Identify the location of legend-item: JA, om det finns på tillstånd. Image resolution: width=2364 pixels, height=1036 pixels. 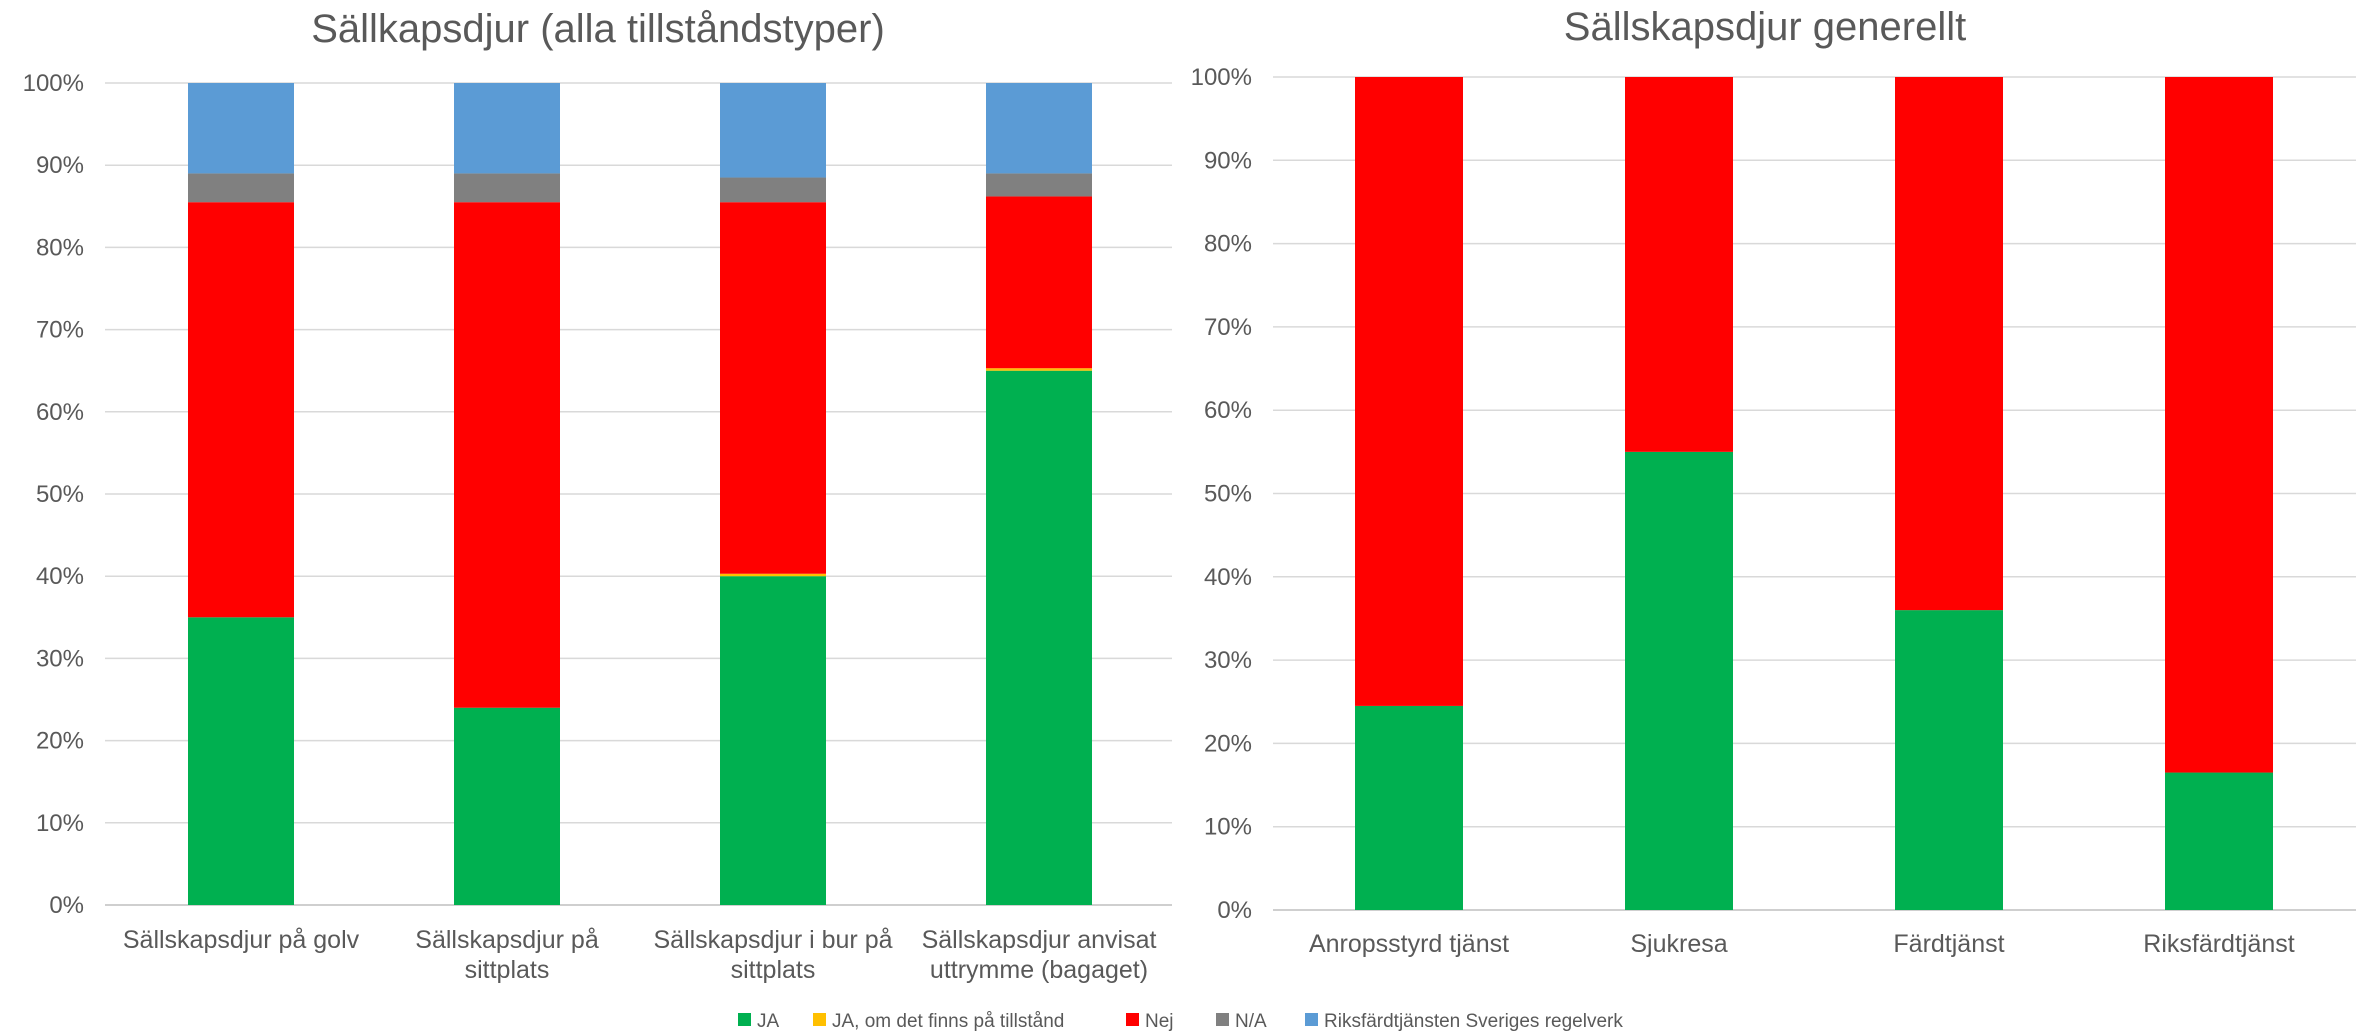
(938, 1021).